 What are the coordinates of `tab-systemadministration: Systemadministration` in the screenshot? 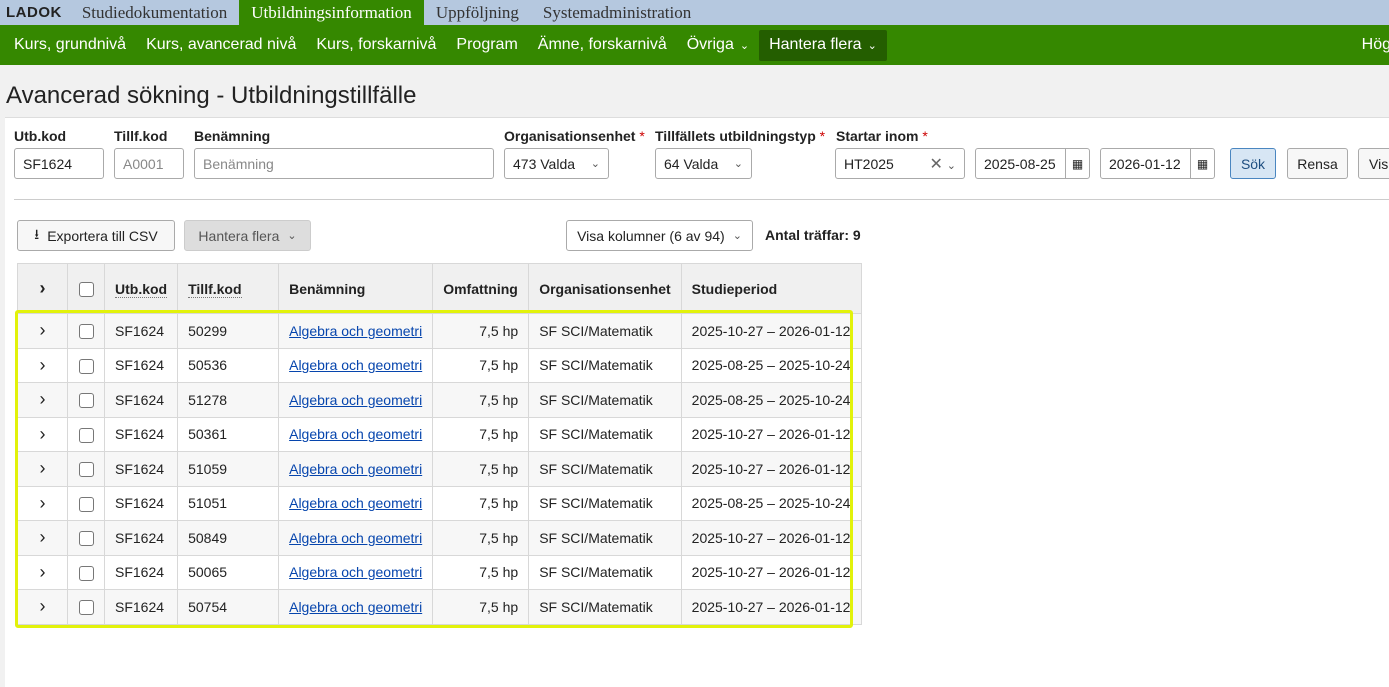 It's located at (617, 12).